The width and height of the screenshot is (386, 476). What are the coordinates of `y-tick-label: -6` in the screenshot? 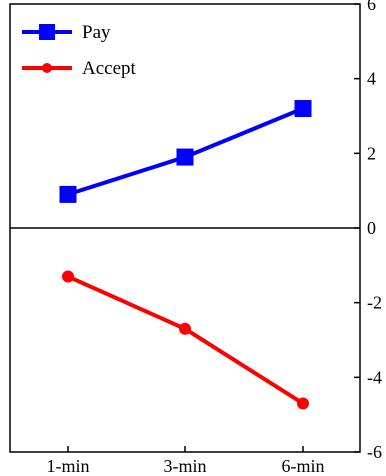 It's located at (374, 452).